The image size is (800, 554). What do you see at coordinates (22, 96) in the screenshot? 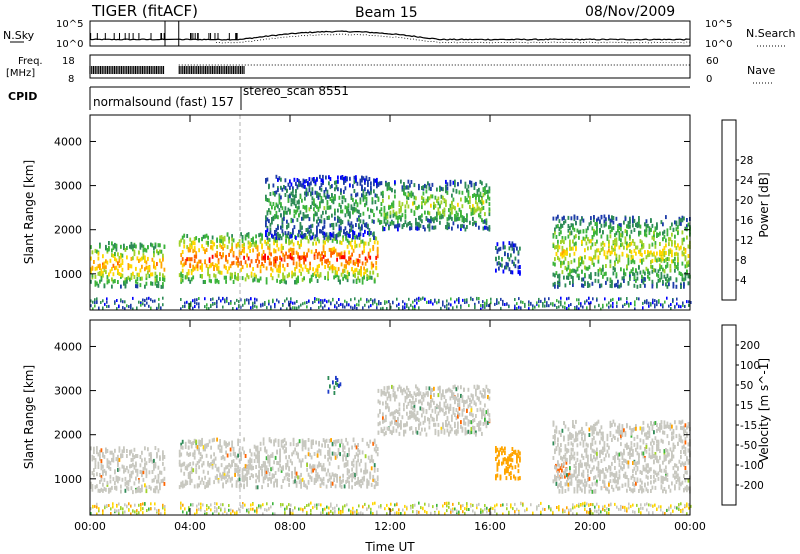
I see `cpid-label: CPID` at bounding box center [22, 96].